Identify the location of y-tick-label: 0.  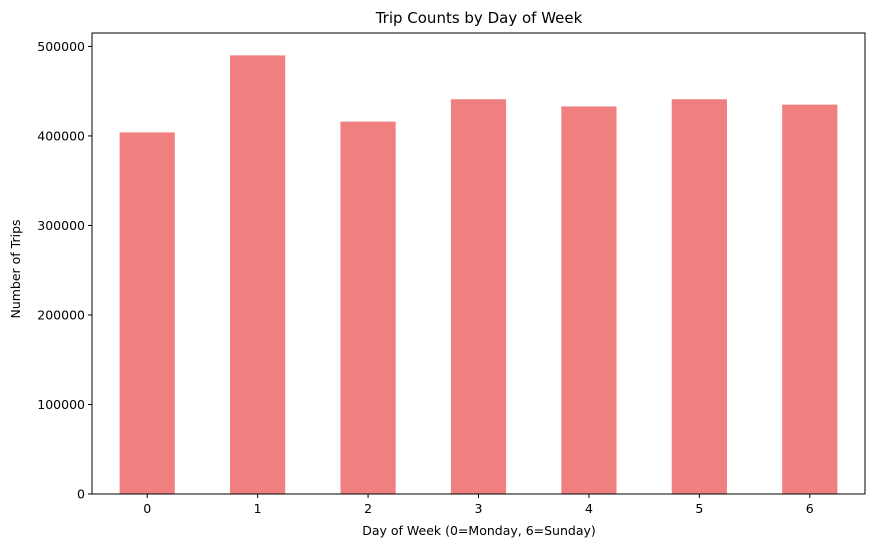
(81, 494).